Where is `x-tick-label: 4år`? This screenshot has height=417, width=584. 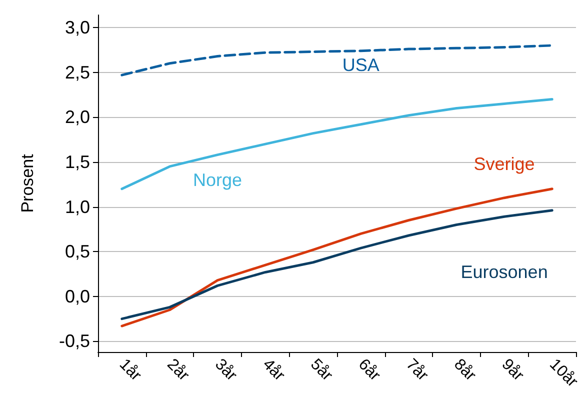
x-tick-label: 4år is located at coordinates (273, 370).